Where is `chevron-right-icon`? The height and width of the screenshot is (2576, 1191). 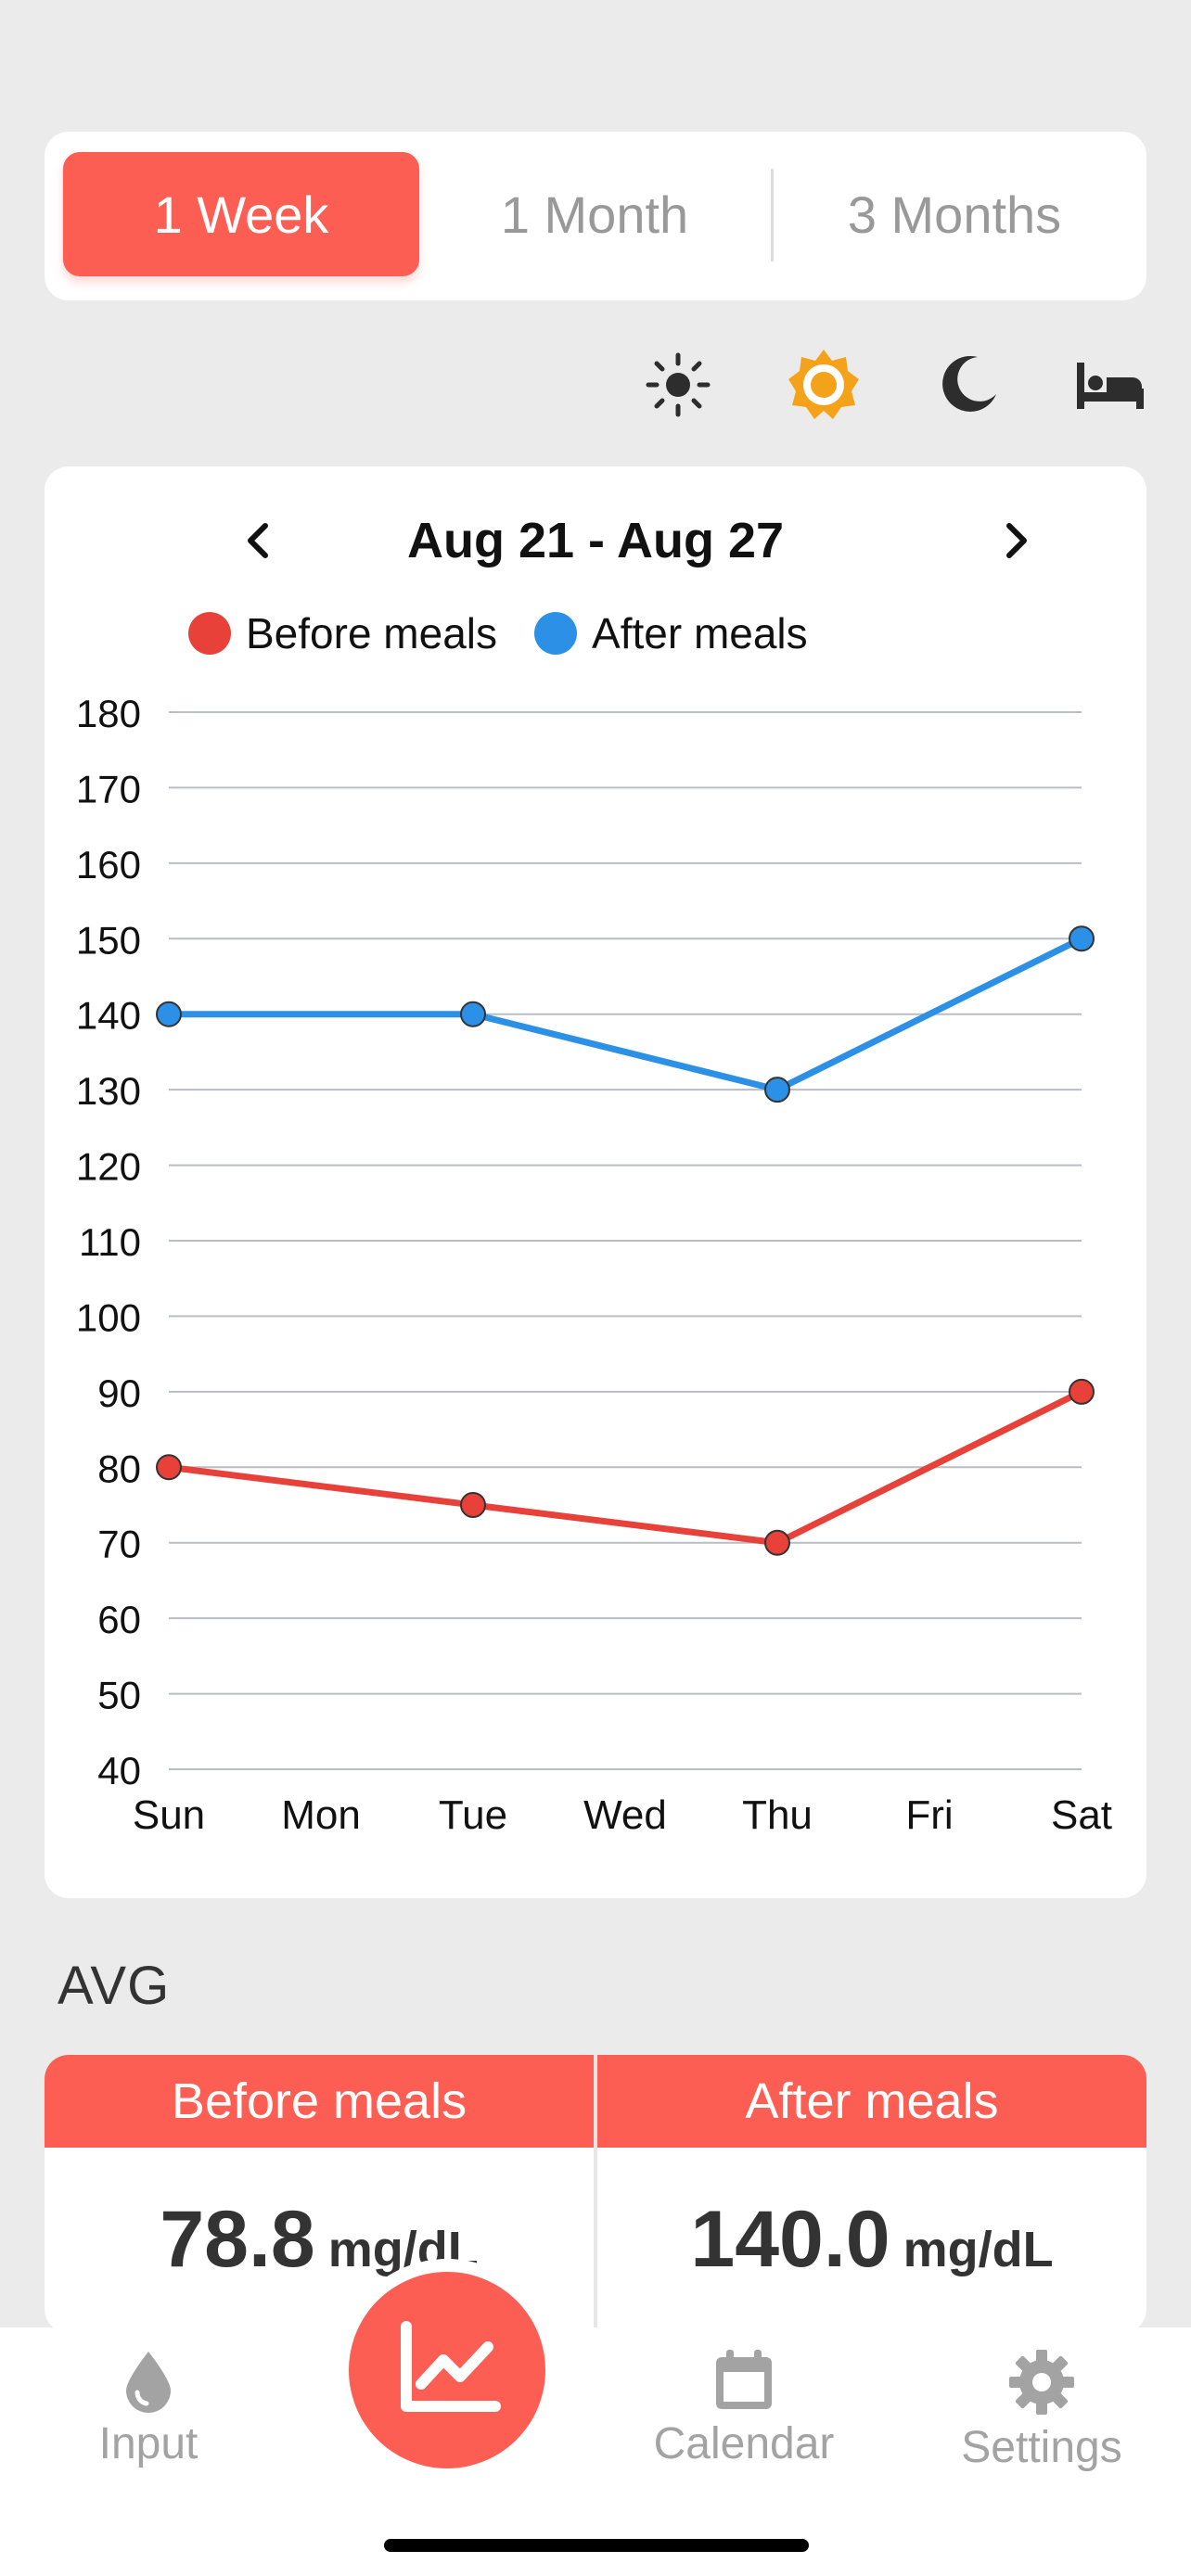 chevron-right-icon is located at coordinates (1016, 541).